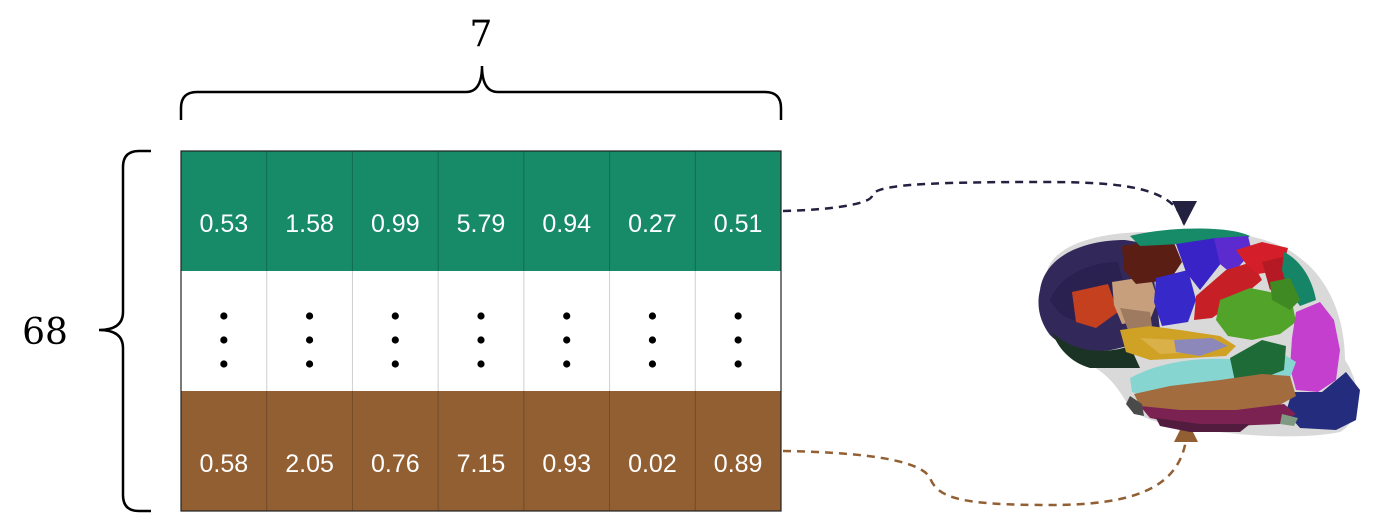 Image resolution: width=1380 pixels, height=513 pixels. I want to click on bottom-row-arrow, so click(985, 473).